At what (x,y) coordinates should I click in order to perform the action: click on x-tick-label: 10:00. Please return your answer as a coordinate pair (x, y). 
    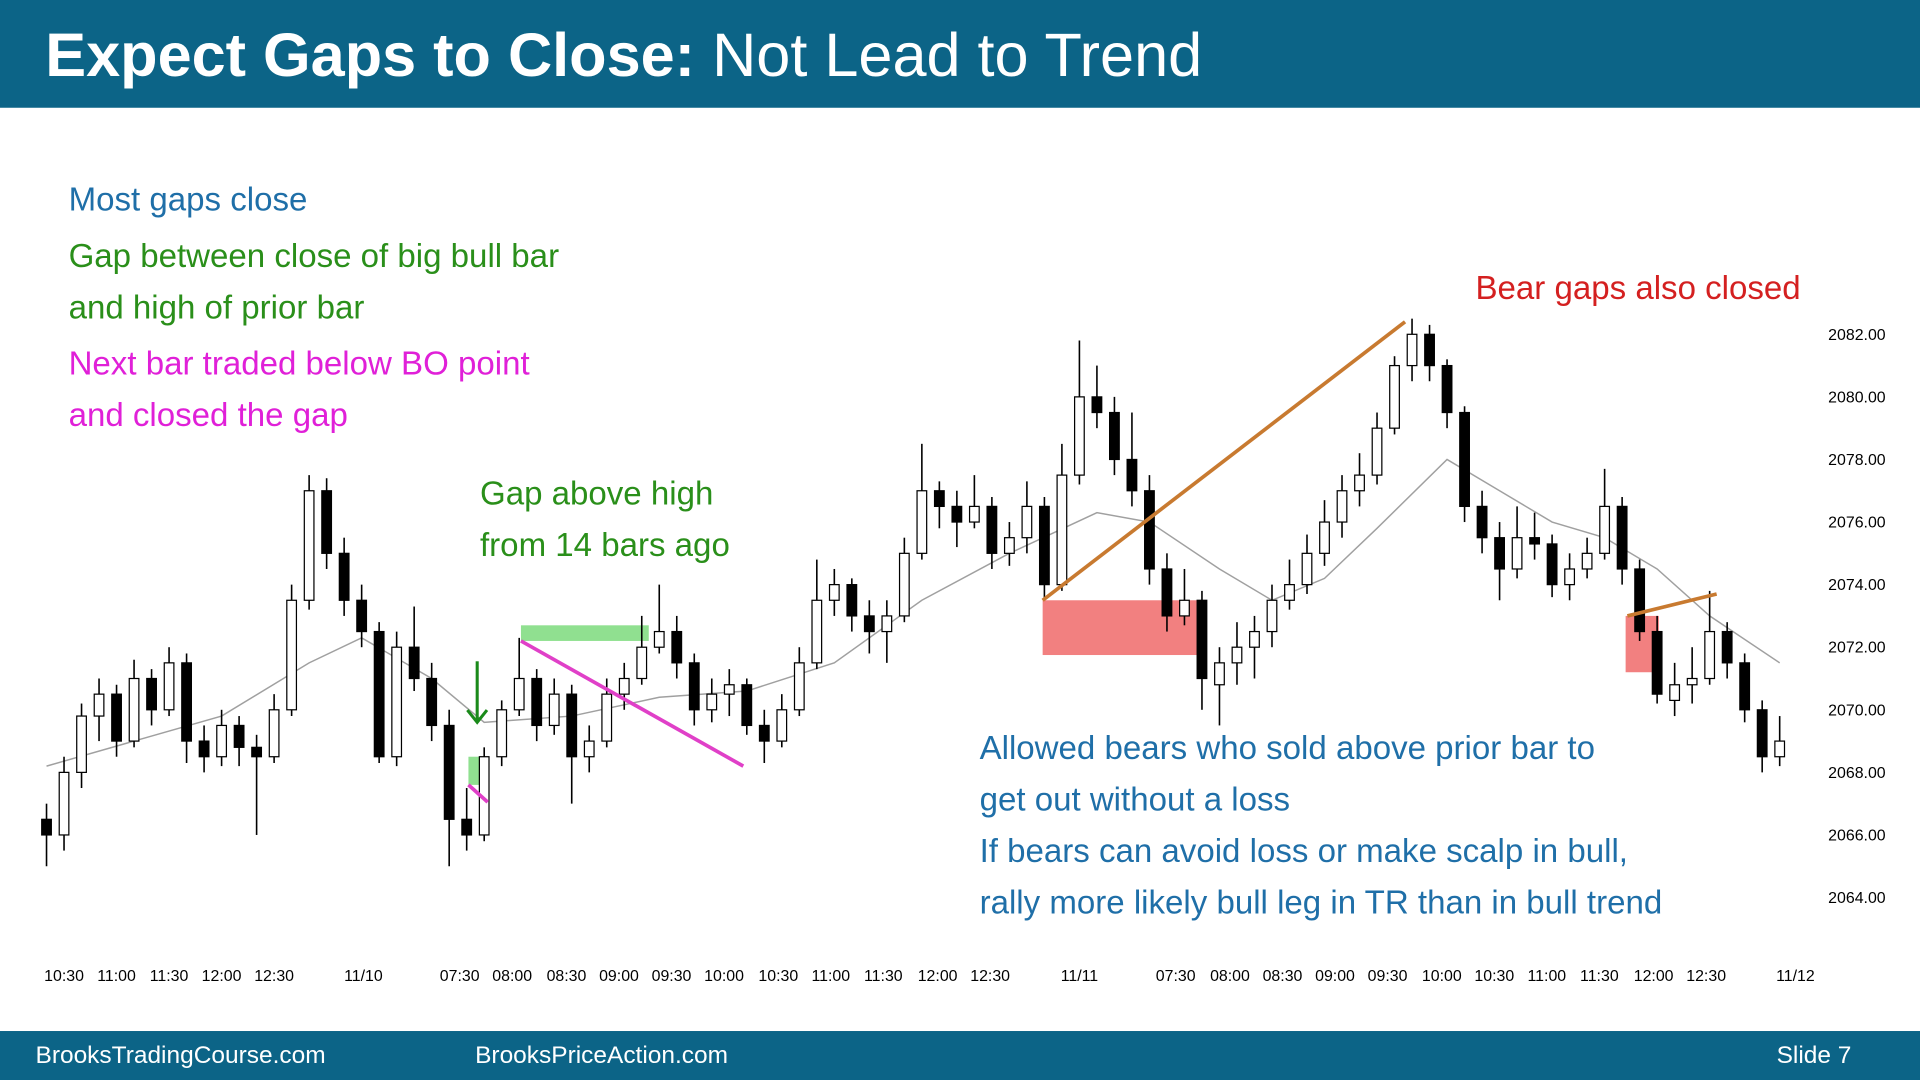
    Looking at the image, I should click on (1442, 976).